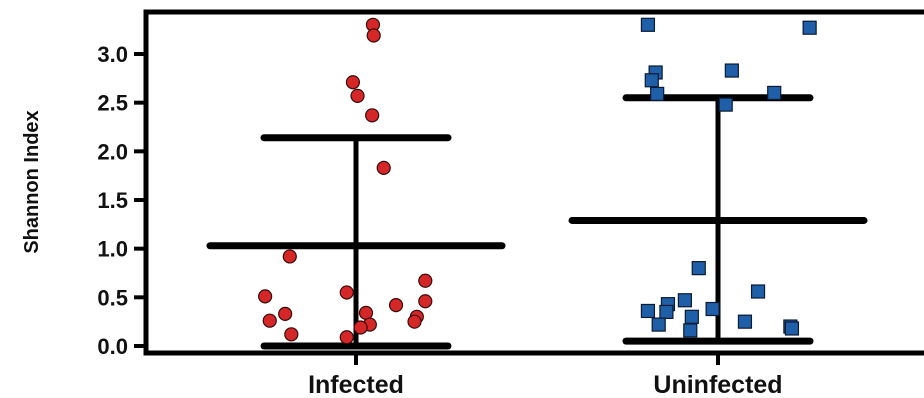 This screenshot has width=924, height=398. Describe the element at coordinates (356, 384) in the screenshot. I see `x-category-label: Infected` at that location.